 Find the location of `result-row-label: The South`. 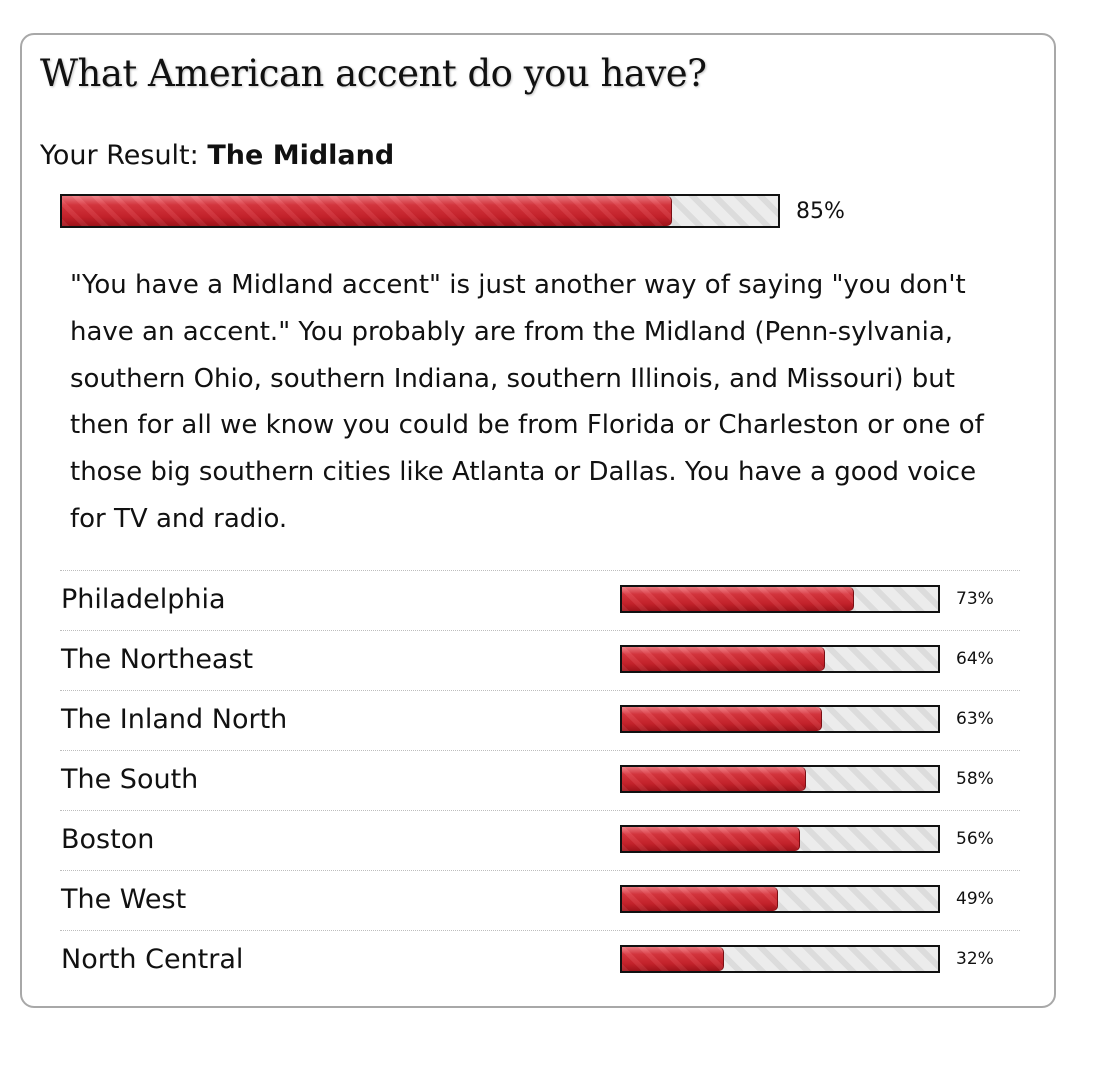

result-row-label: The South is located at coordinates (130, 779).